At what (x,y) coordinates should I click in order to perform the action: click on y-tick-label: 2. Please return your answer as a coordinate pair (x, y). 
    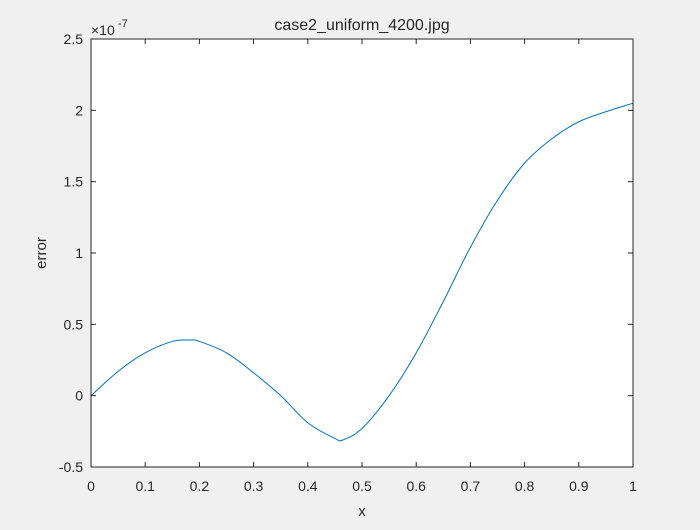
    Looking at the image, I should click on (79, 110).